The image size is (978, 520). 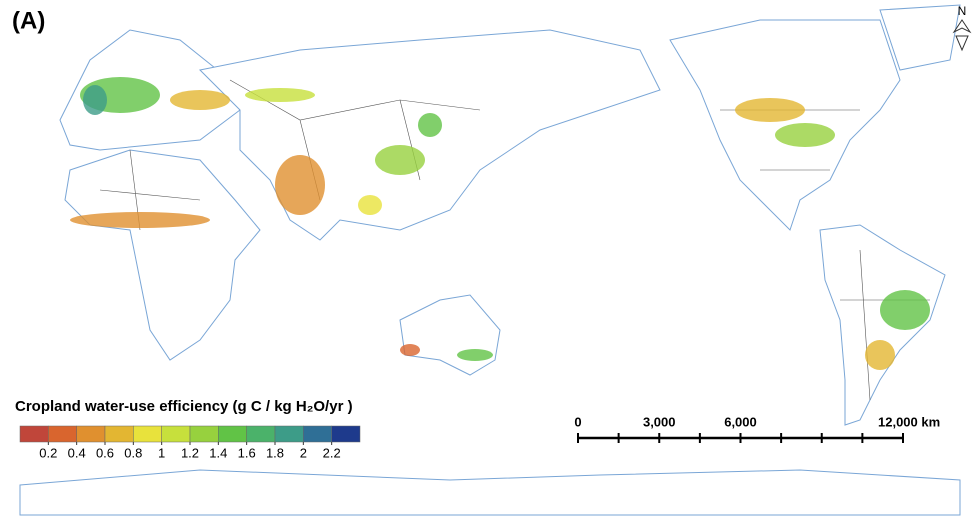 I want to click on legend-tick-label: 2.2, so click(x=332, y=452).